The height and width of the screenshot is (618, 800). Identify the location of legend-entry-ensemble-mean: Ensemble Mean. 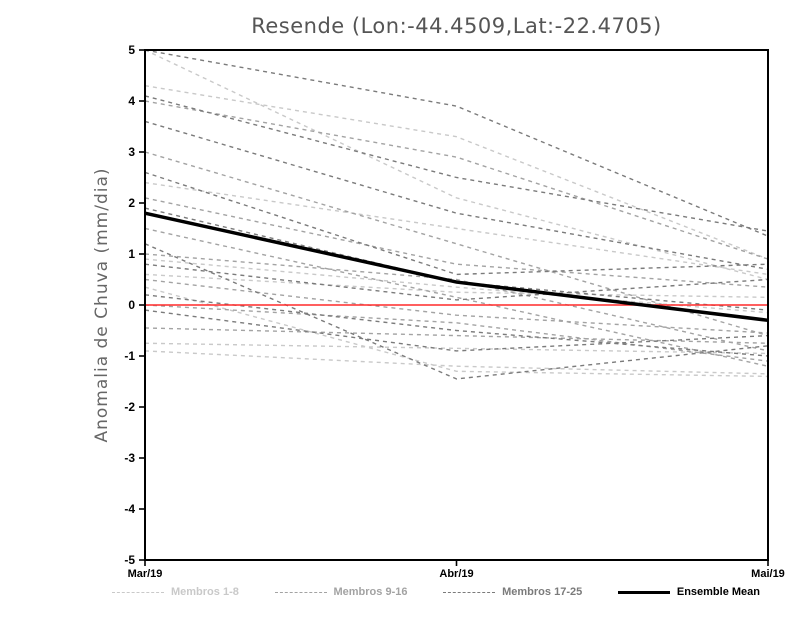
(688, 592).